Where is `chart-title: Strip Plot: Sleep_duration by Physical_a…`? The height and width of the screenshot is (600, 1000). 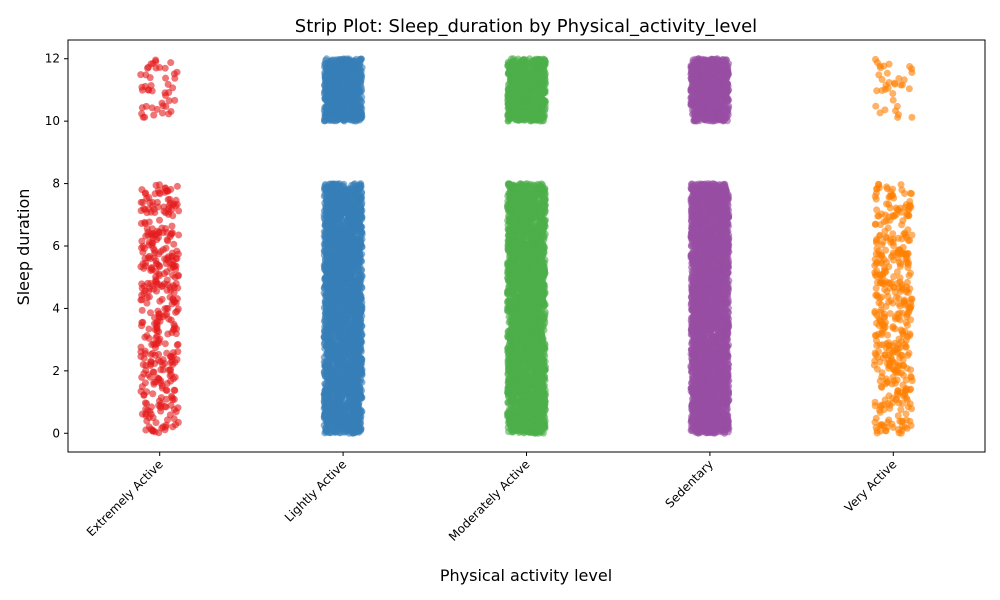 chart-title: Strip Plot: Sleep_duration by Physical_a… is located at coordinates (526, 26).